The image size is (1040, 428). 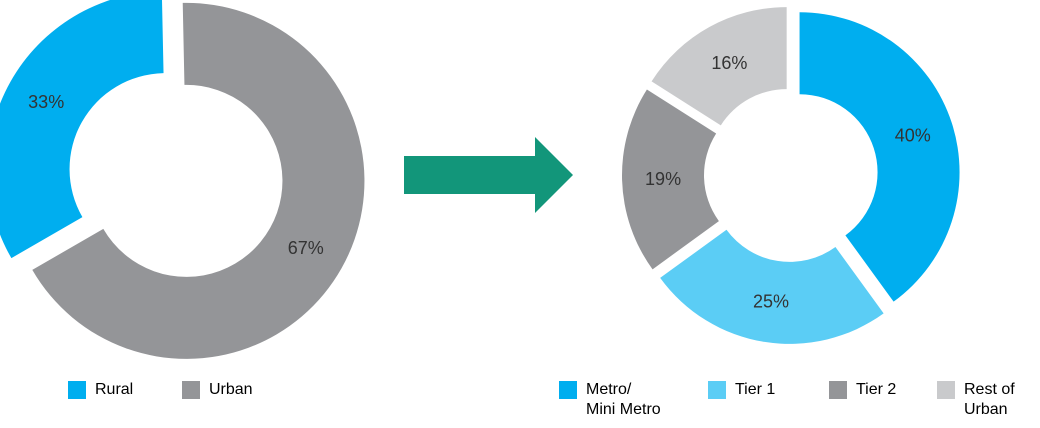 I want to click on slice-metro-mini-metro, so click(x=879, y=157).